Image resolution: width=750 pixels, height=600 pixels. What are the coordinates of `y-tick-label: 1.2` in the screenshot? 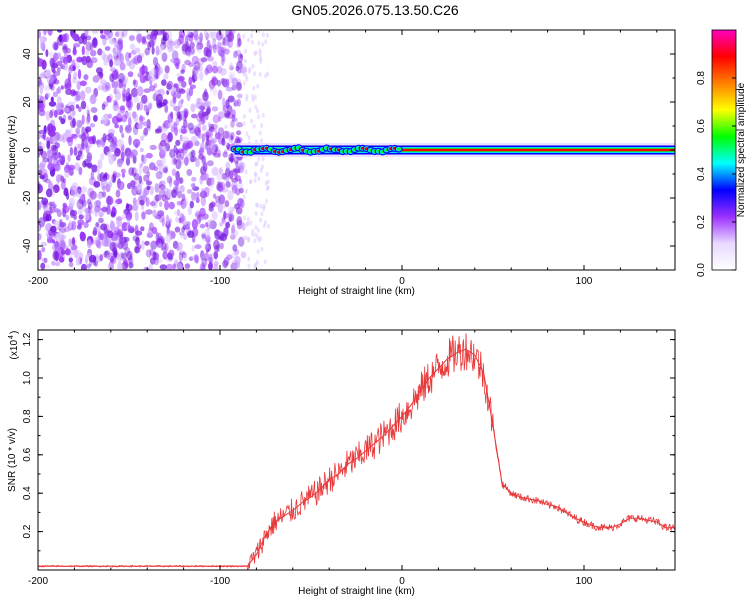 It's located at (27, 339).